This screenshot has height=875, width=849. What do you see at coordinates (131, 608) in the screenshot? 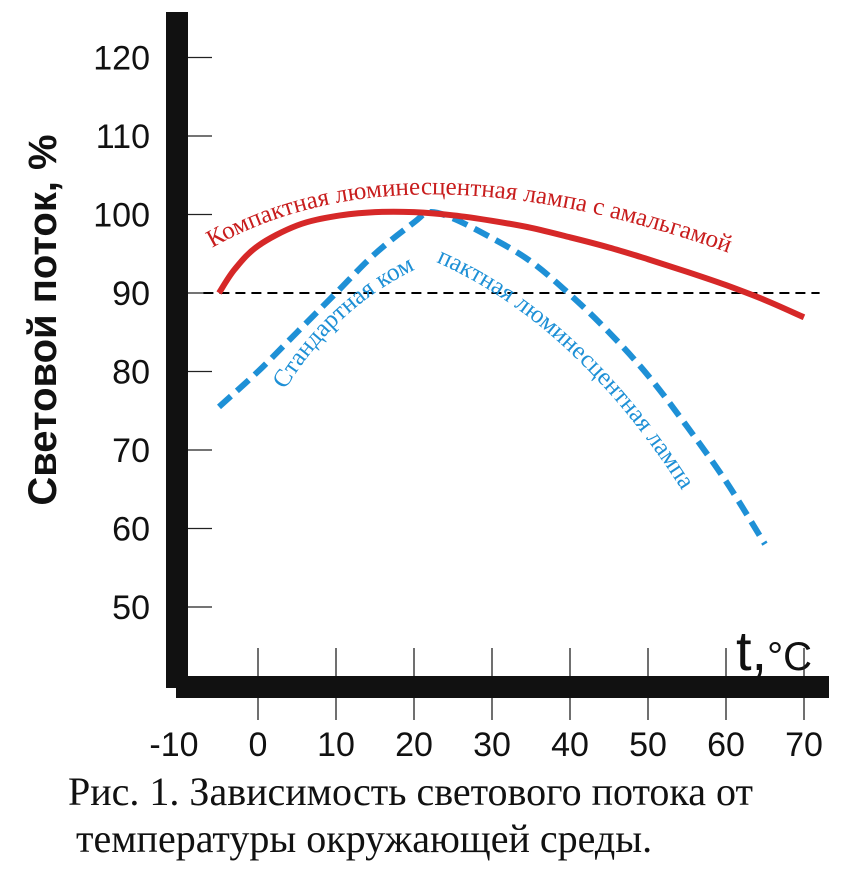
I see `y-tick-label: 50` at bounding box center [131, 608].